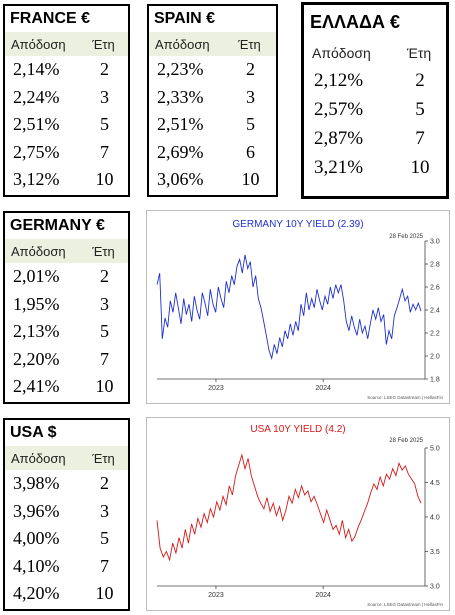 This screenshot has height=615, width=455. What do you see at coordinates (369, 80) in the screenshot?
I see `table-row: 2,12% 2` at bounding box center [369, 80].